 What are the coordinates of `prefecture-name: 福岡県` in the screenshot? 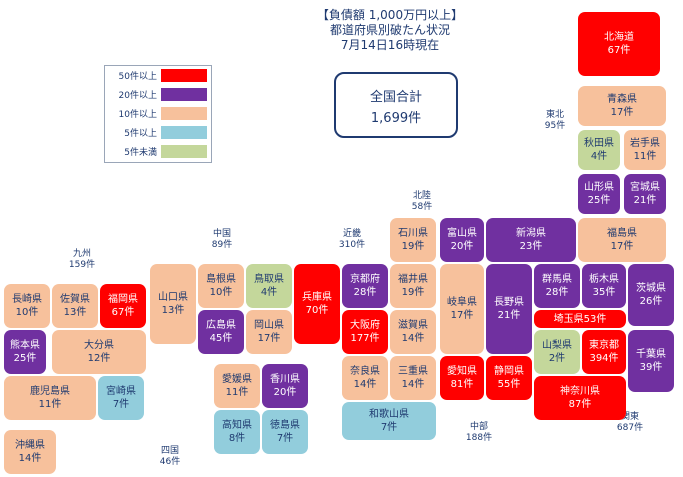 It's located at (123, 299).